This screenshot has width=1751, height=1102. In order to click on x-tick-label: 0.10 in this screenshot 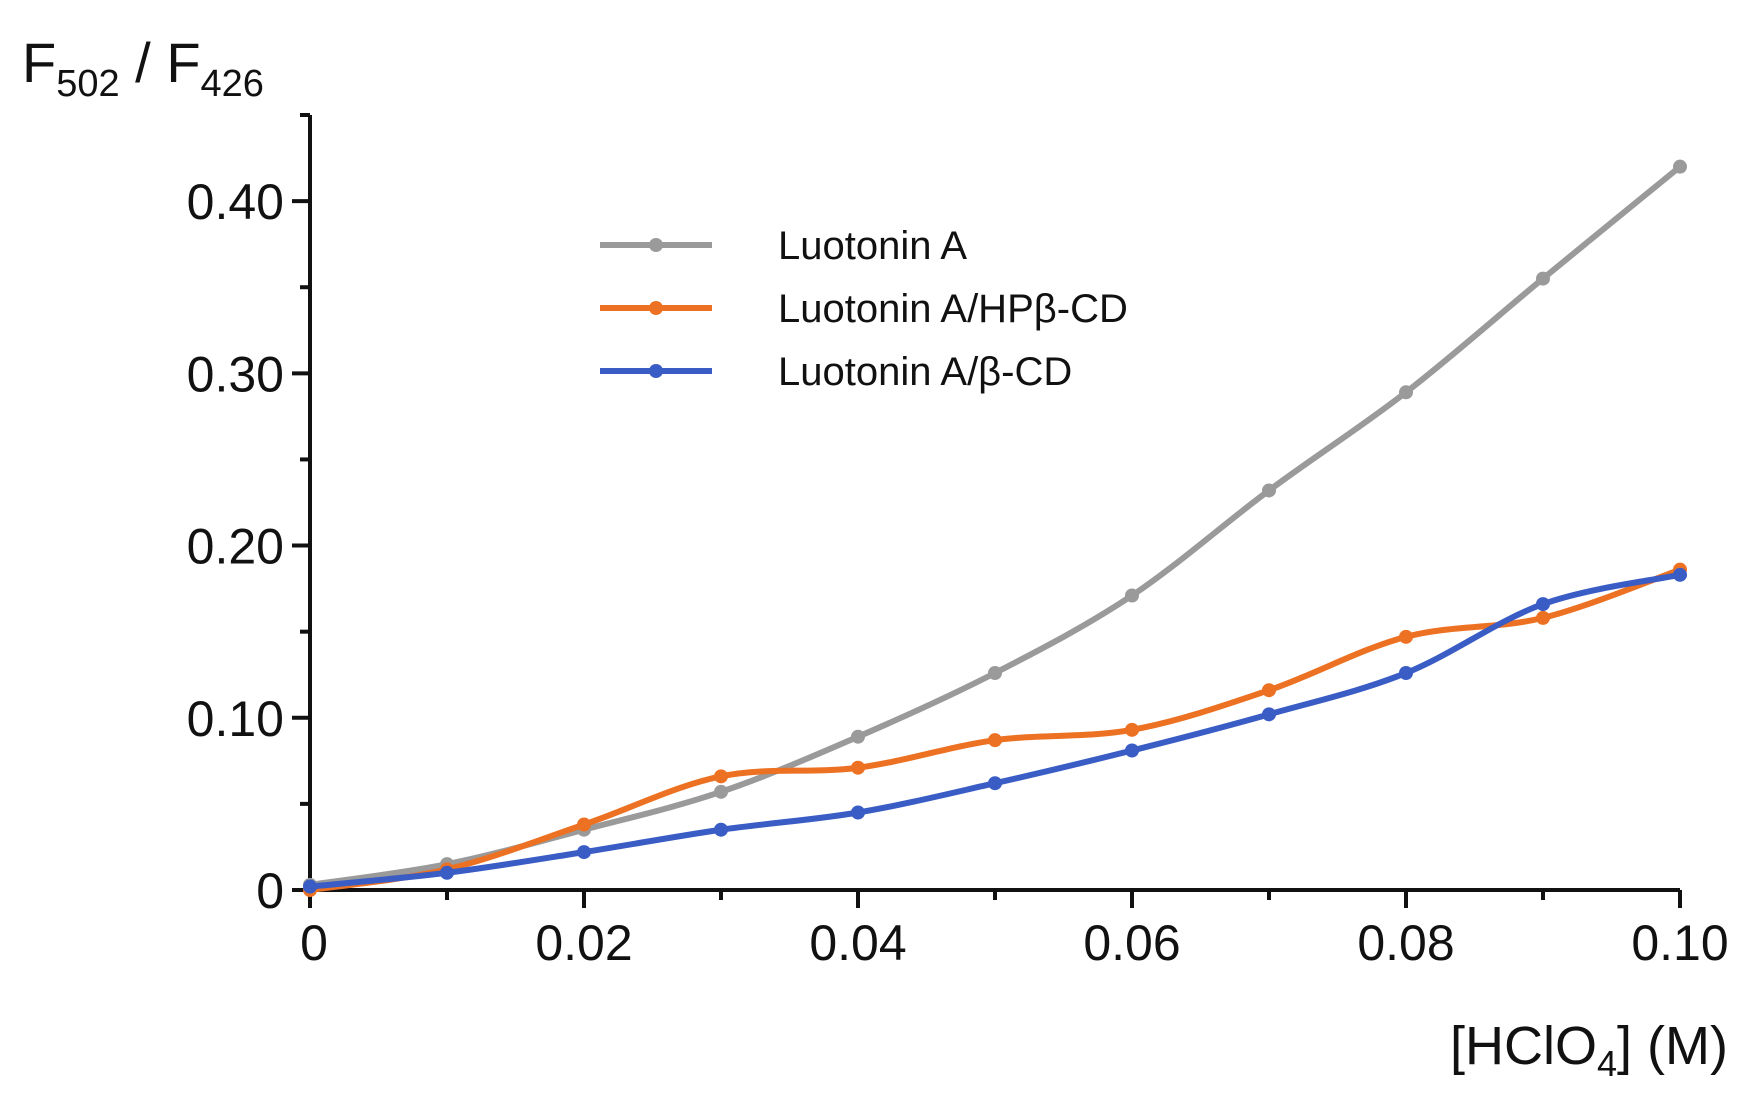, I will do `click(1679, 943)`.